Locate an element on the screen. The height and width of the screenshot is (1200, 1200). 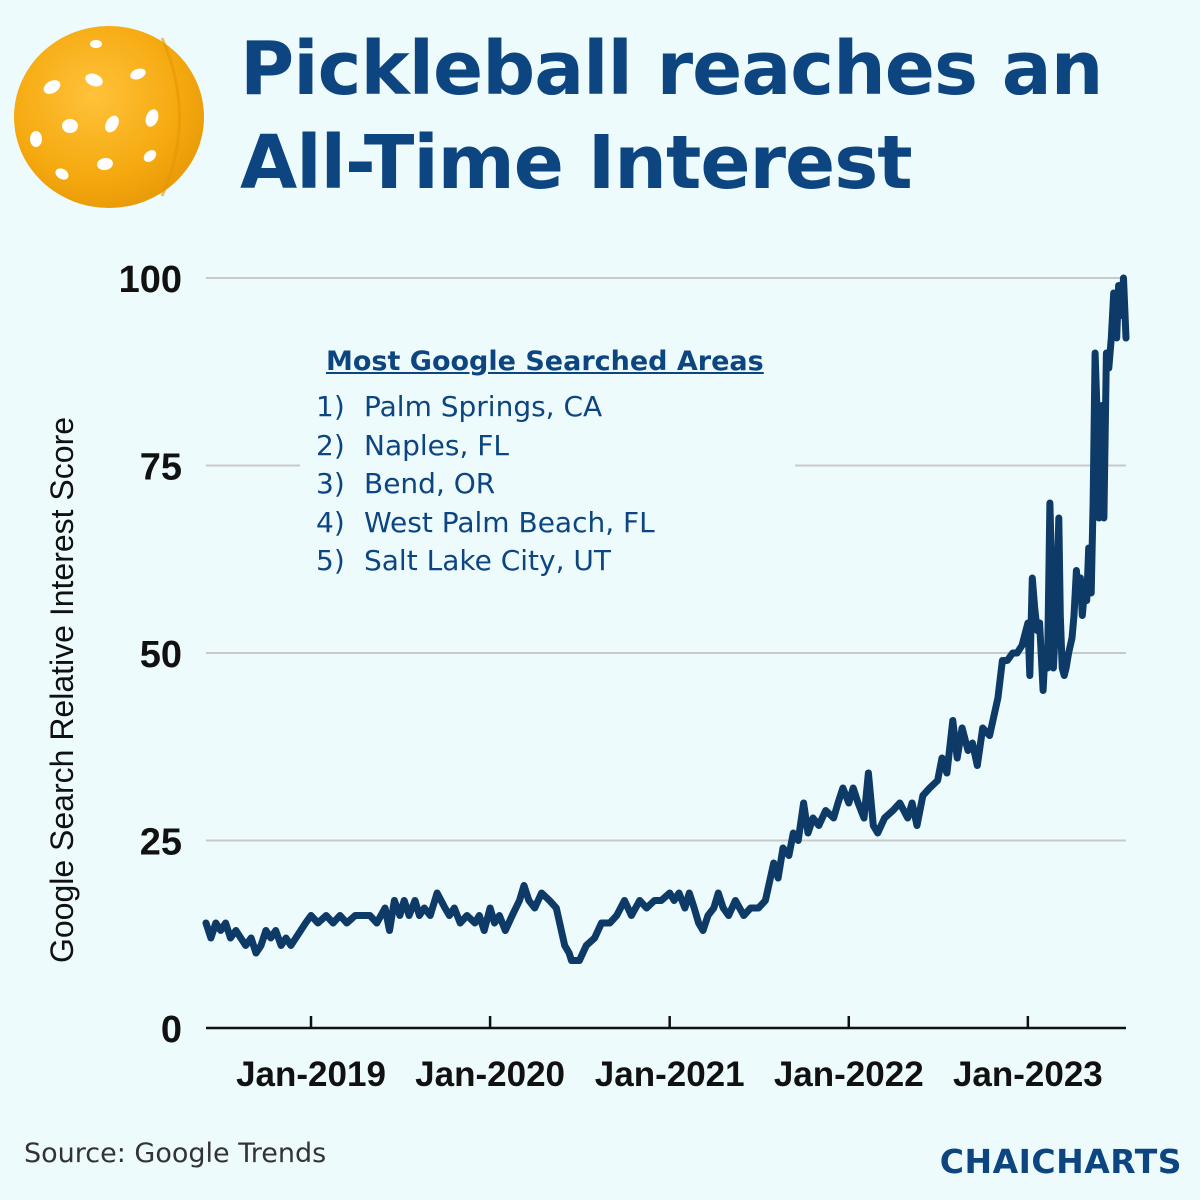
legend-item: 1) Palm Springs, CA is located at coordinates (485, 407).